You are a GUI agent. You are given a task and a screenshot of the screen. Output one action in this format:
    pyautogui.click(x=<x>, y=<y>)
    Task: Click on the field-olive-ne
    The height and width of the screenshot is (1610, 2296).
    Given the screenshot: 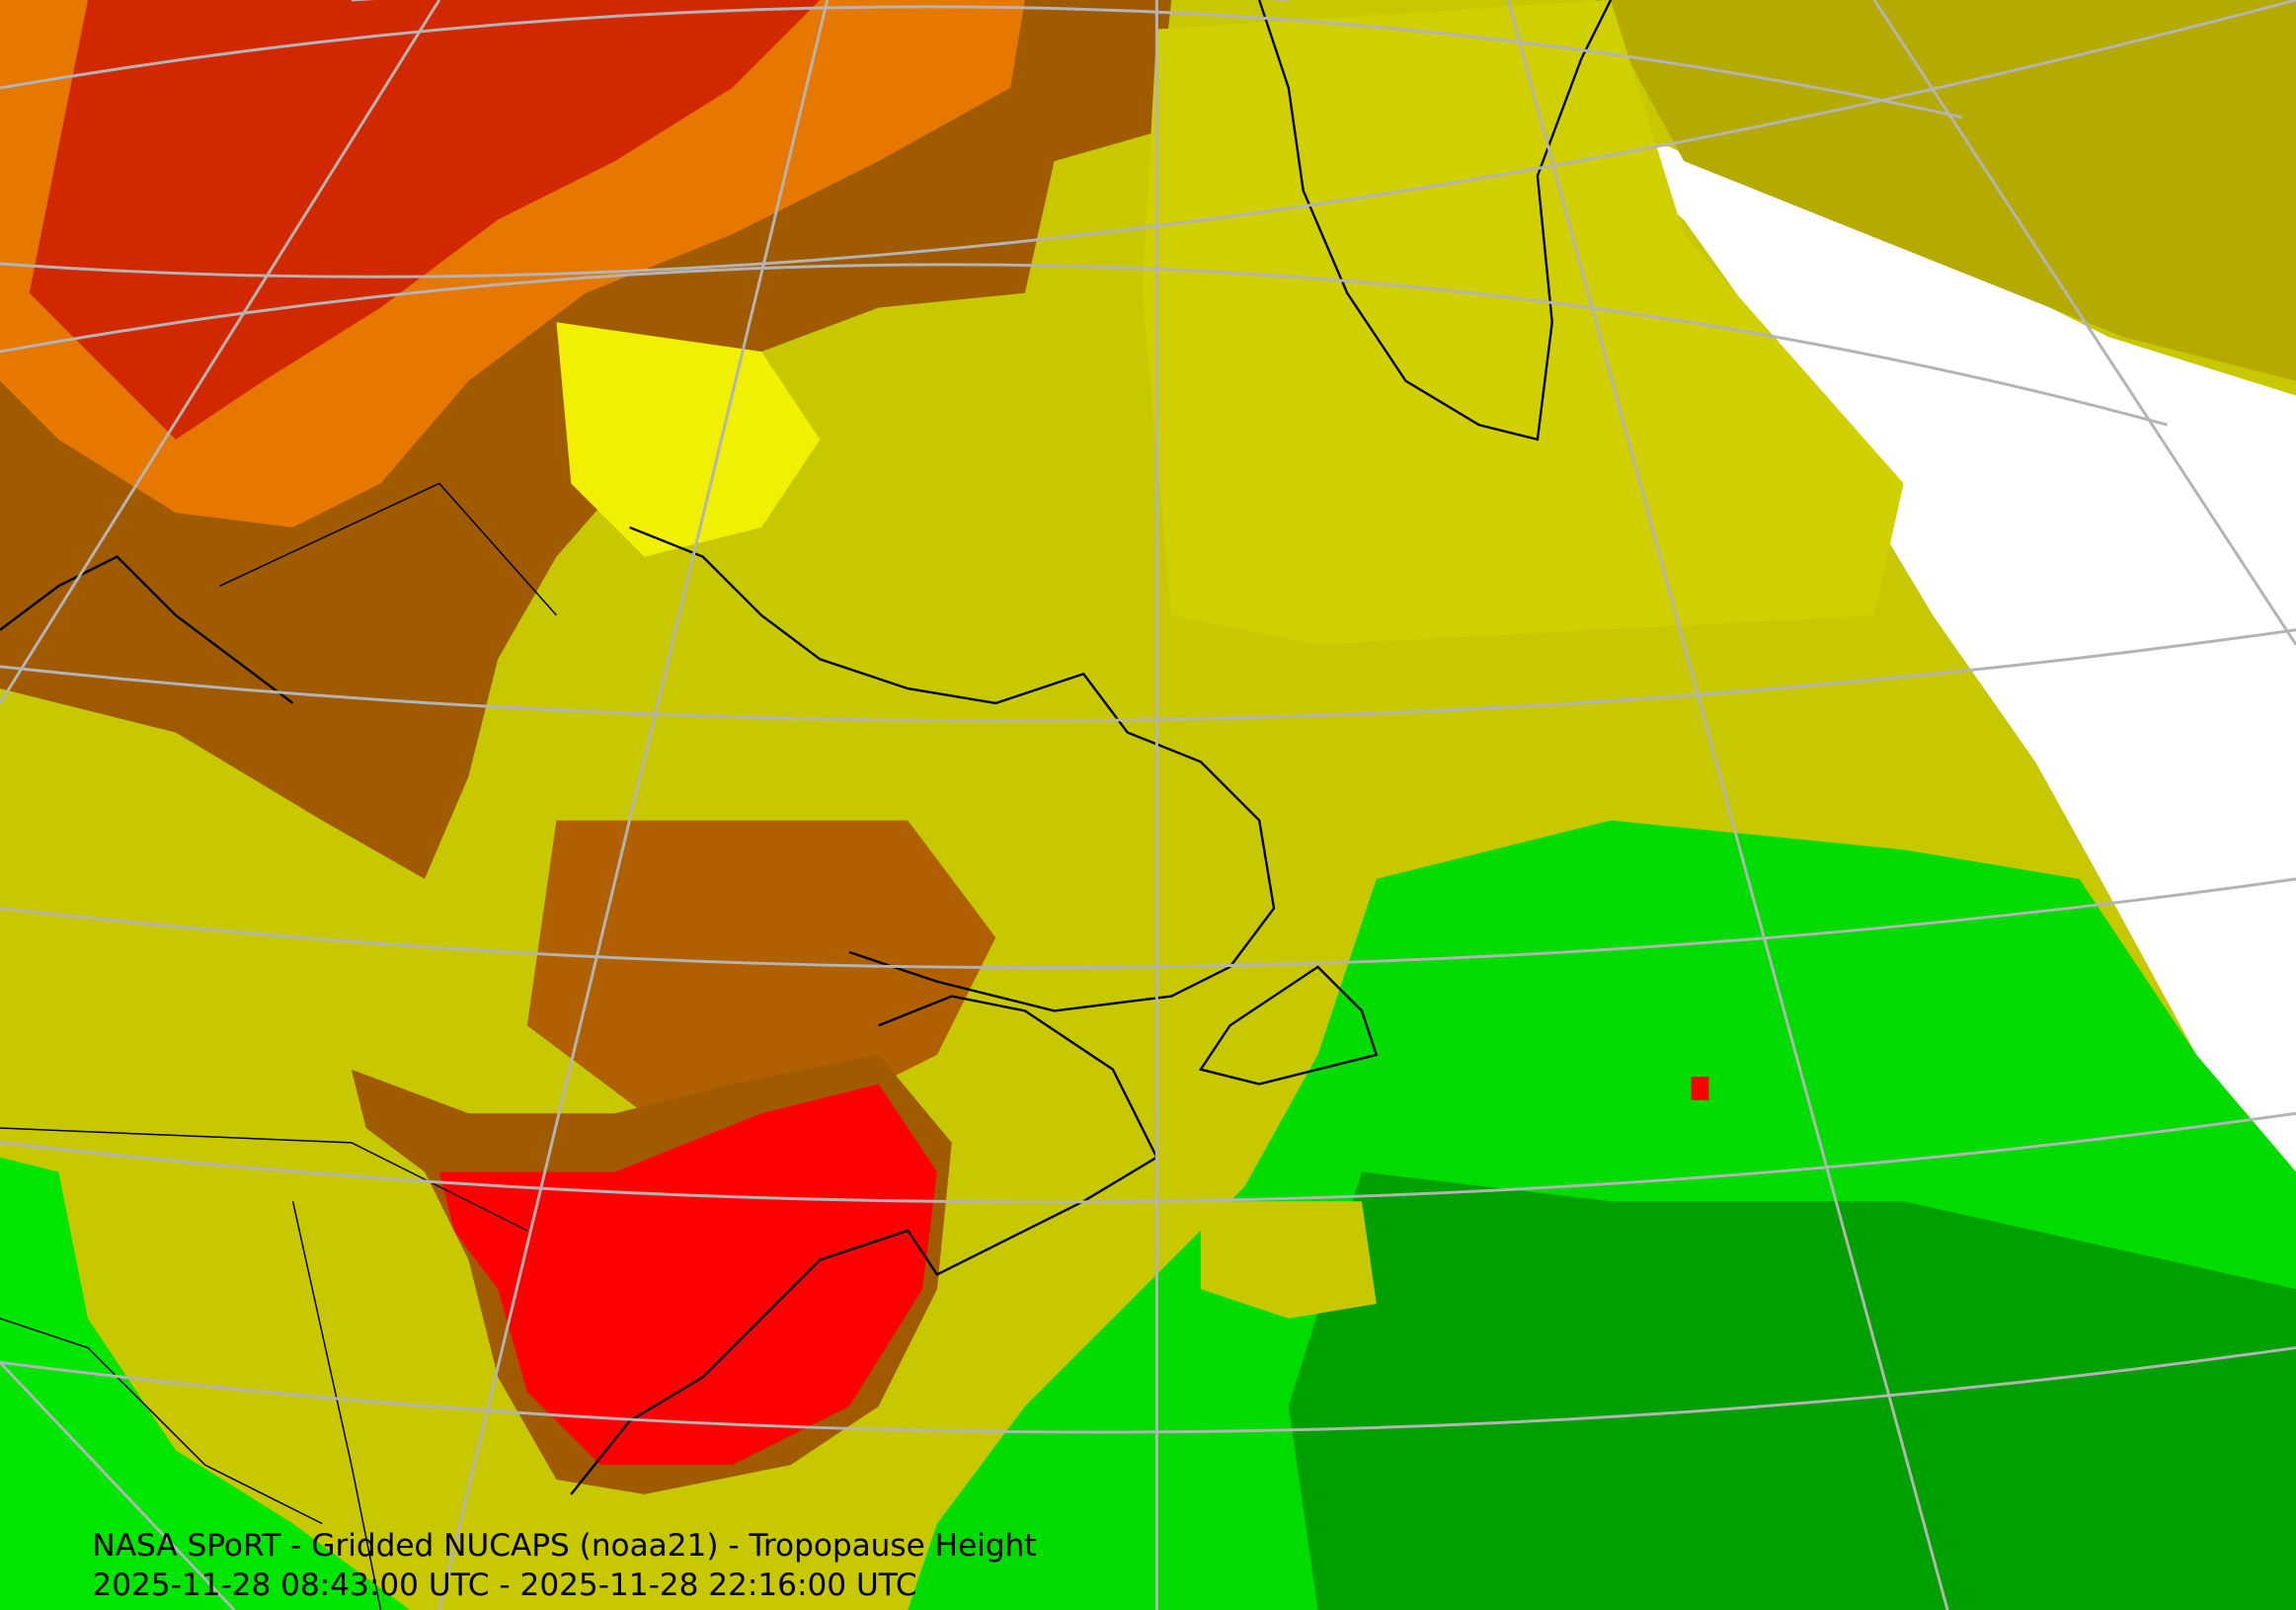 What is the action you would take?
    pyautogui.click(x=1946, y=190)
    